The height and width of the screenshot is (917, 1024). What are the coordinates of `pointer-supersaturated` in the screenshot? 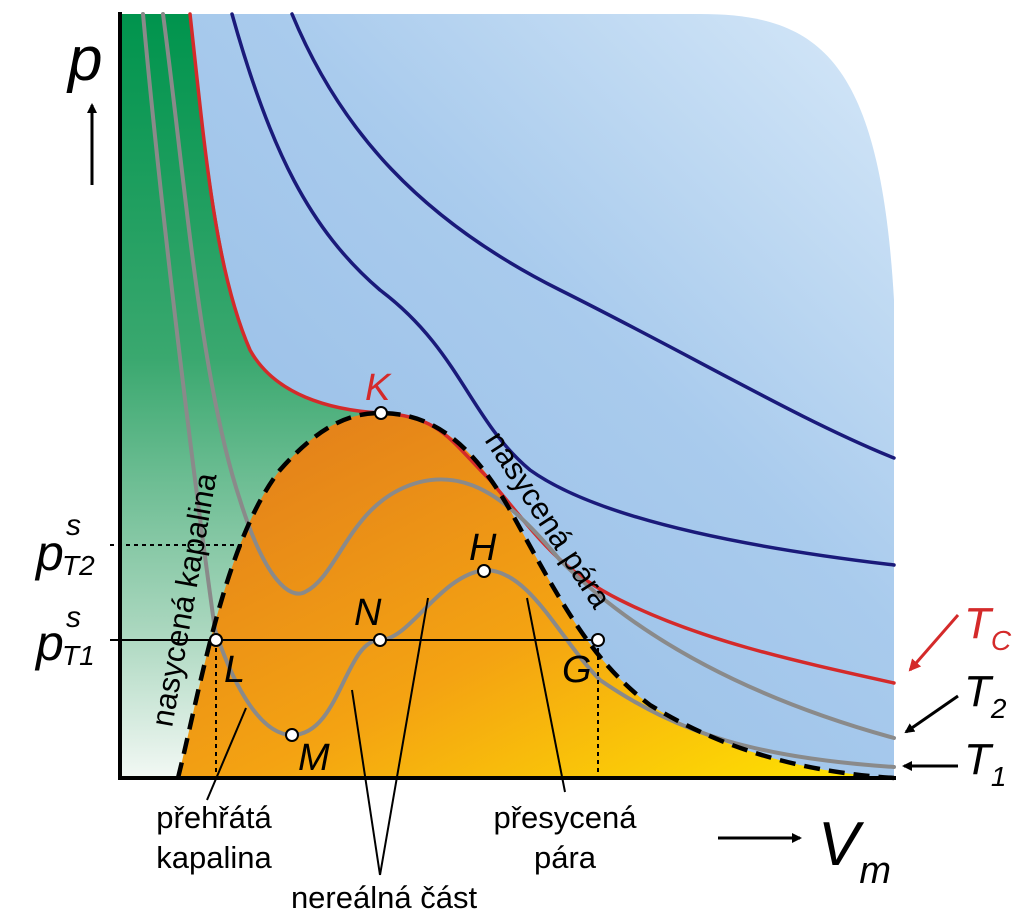 It's located at (546, 695).